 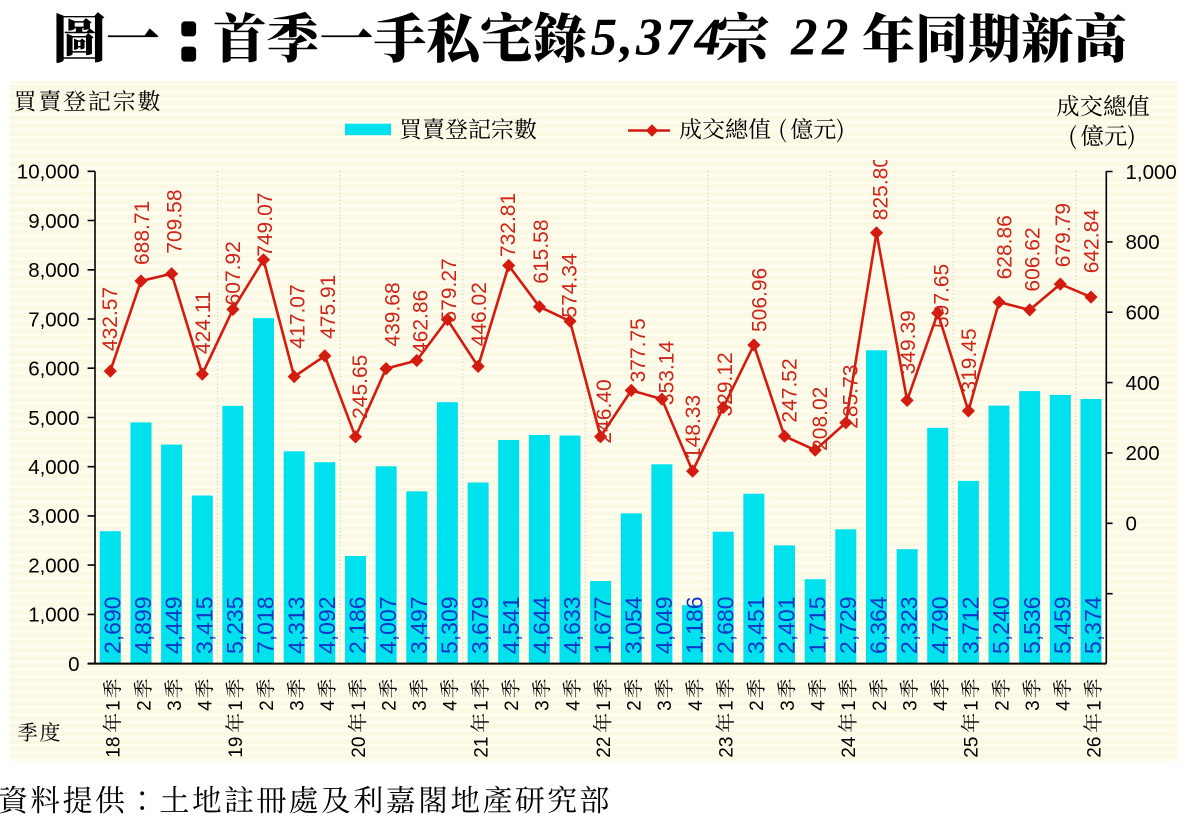 What do you see at coordinates (48, 172) in the screenshot?
I see `svg-text: 10,000` at bounding box center [48, 172].